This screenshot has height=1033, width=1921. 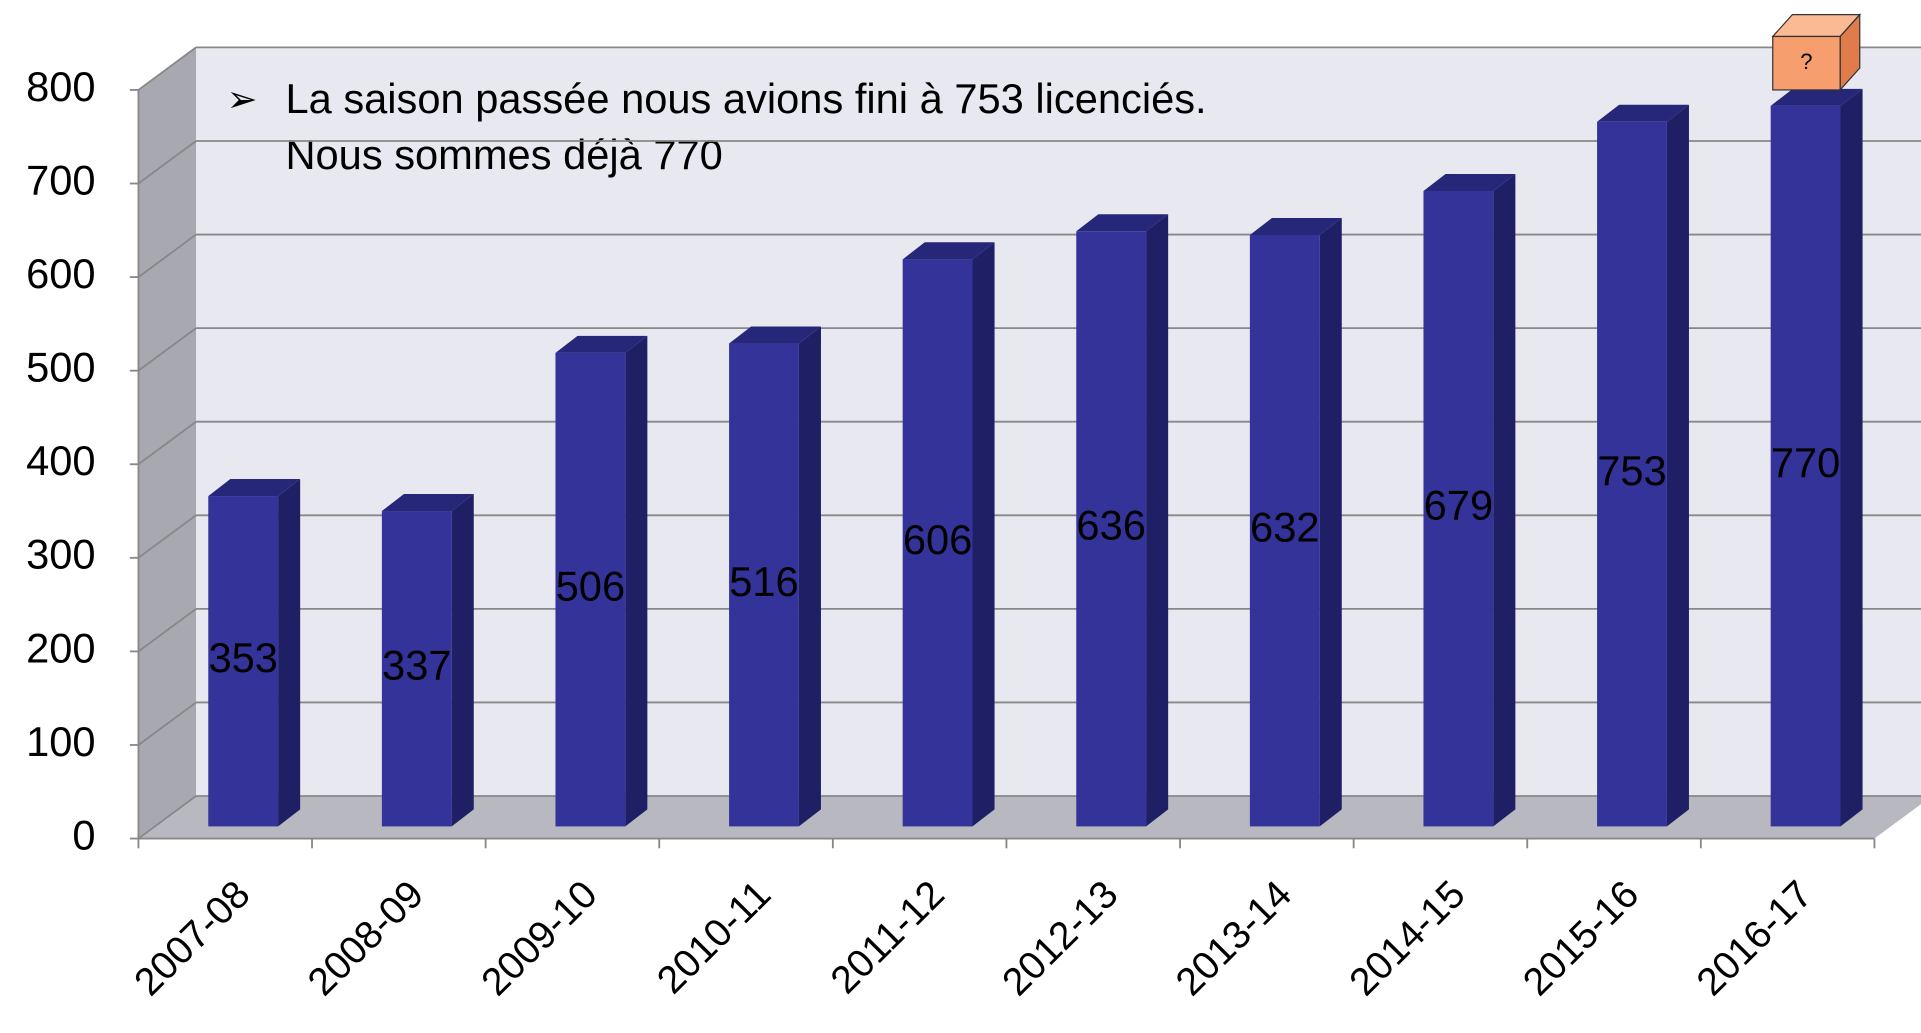 I want to click on x-tick-label: 2012-13, so click(x=1060, y=938).